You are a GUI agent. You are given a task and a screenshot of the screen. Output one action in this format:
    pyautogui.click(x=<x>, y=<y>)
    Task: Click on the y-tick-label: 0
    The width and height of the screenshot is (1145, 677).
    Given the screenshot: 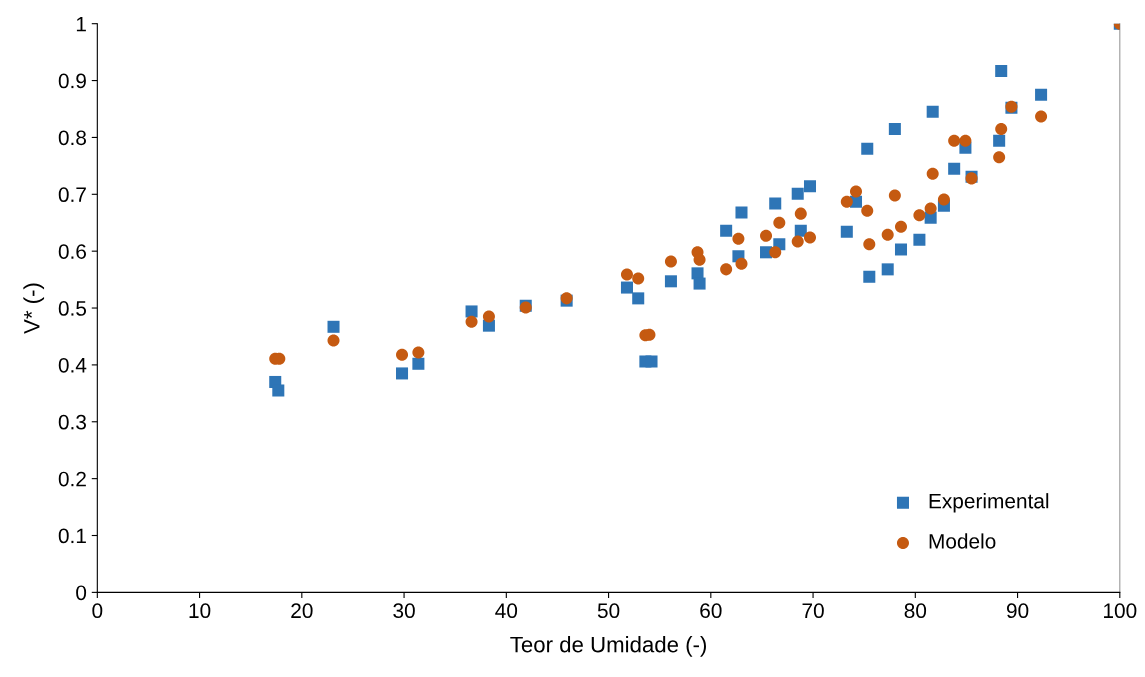 What is the action you would take?
    pyautogui.click(x=81, y=593)
    